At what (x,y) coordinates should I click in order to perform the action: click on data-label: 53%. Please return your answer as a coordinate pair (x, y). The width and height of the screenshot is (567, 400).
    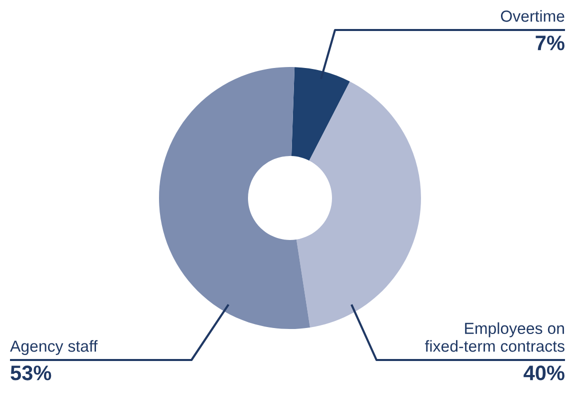
    Looking at the image, I should click on (31, 373).